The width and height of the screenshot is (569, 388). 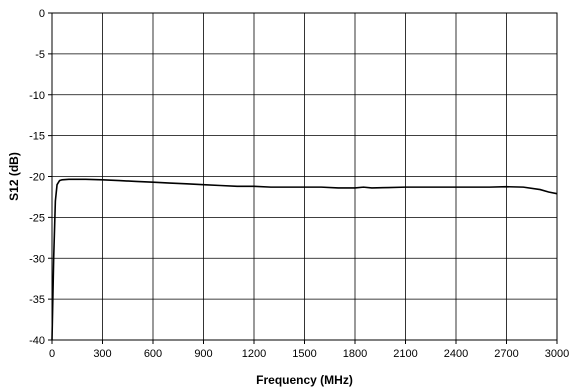 What do you see at coordinates (355, 354) in the screenshot?
I see `x-tick-label: 1800` at bounding box center [355, 354].